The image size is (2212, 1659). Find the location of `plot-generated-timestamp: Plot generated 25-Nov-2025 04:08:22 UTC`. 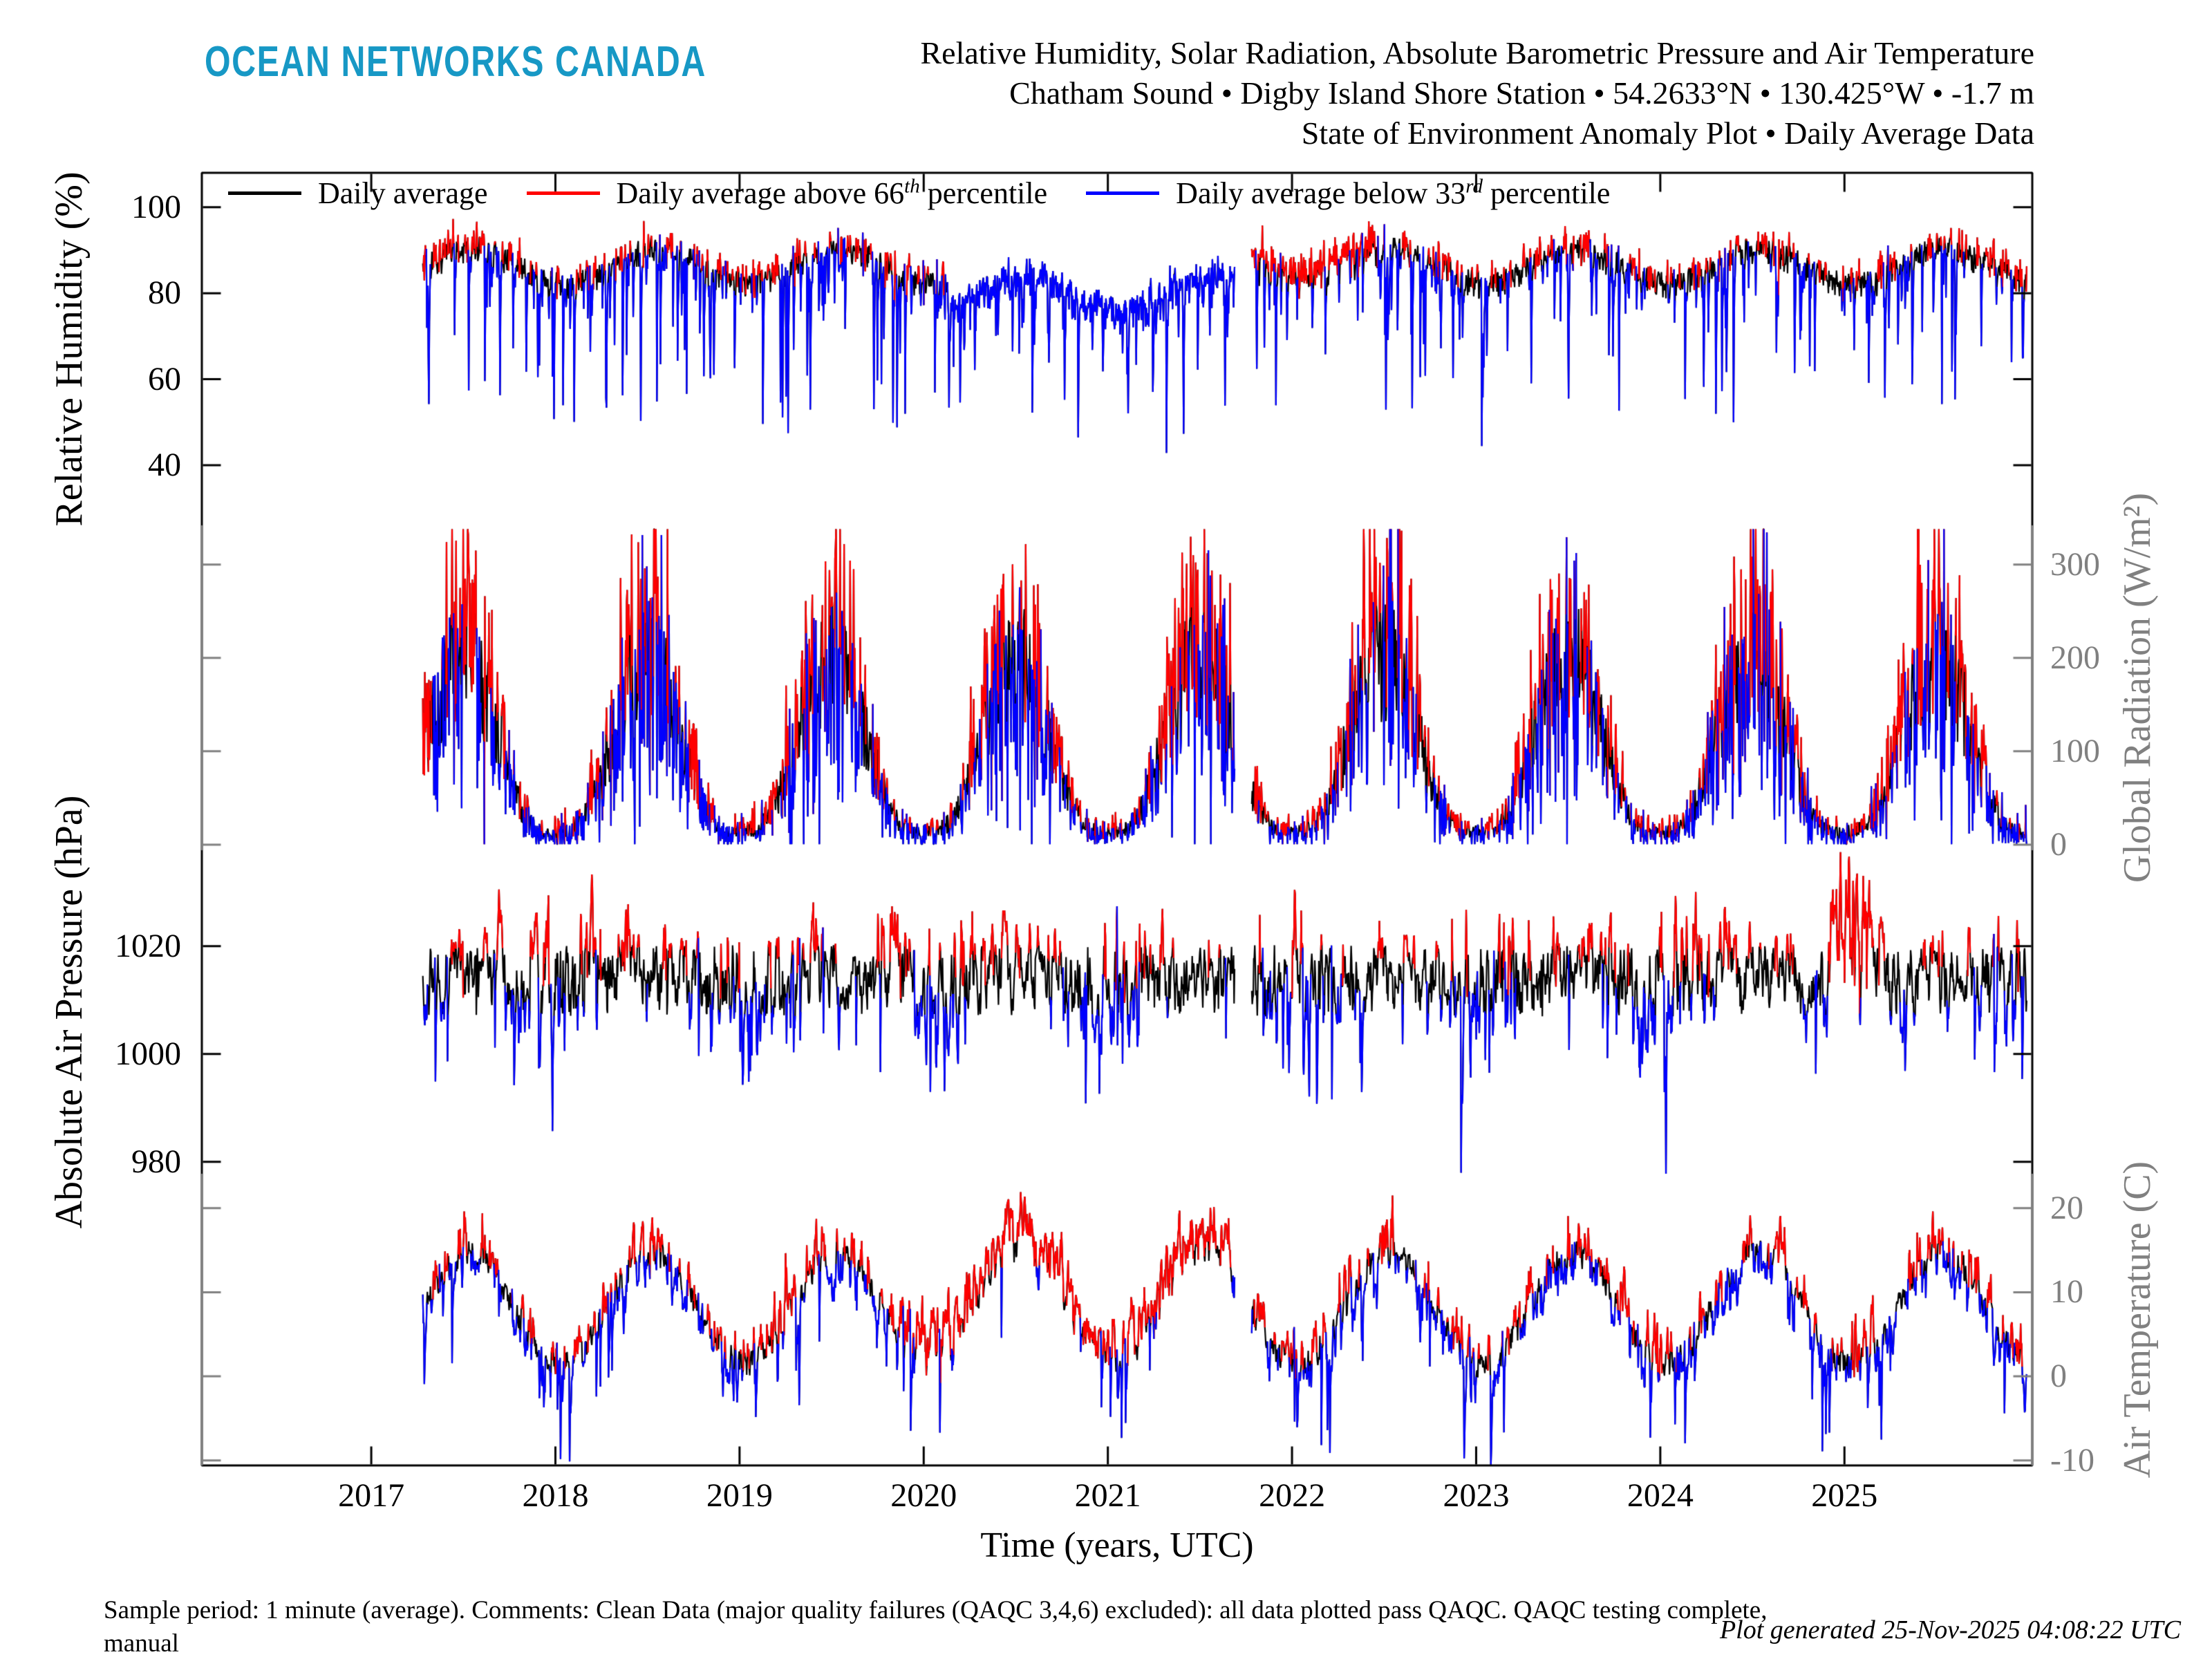

plot-generated-timestamp: Plot generated 25-Nov-2025 04:08:22 UTC is located at coordinates (1950, 1629).